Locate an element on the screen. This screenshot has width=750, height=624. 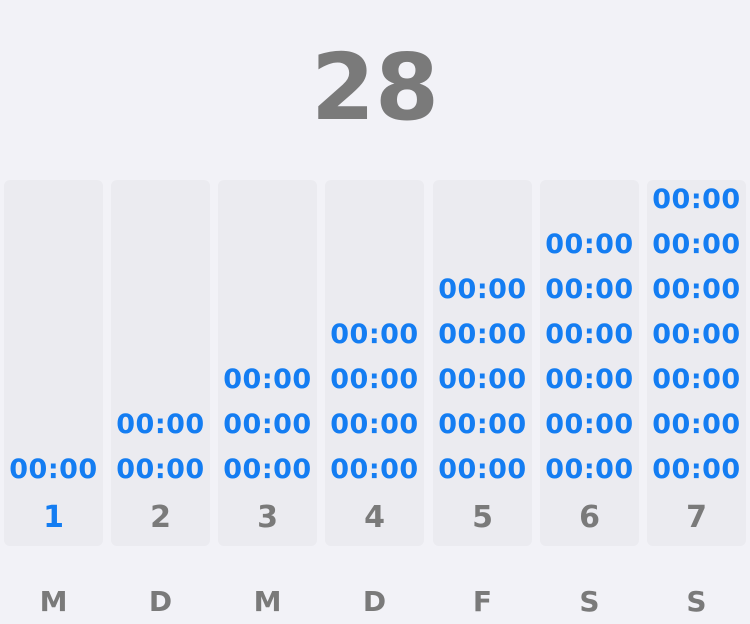
time-list: 00:00 00:00 00:00 00:00 00:00 00:00 is located at coordinates (589, 357).